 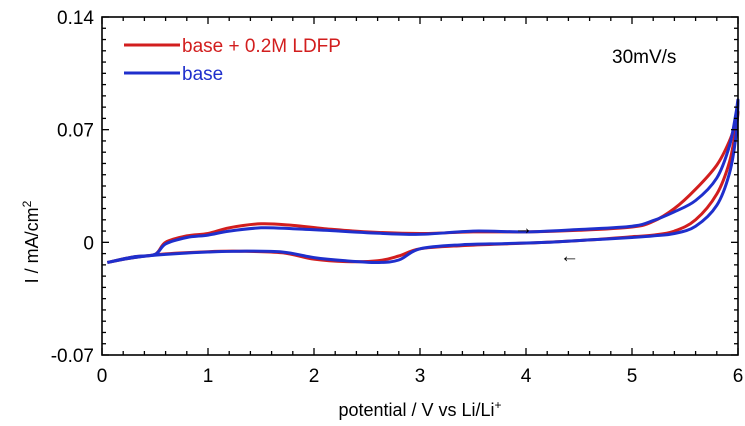 I want to click on x-tick-label: 5, so click(x=632, y=376).